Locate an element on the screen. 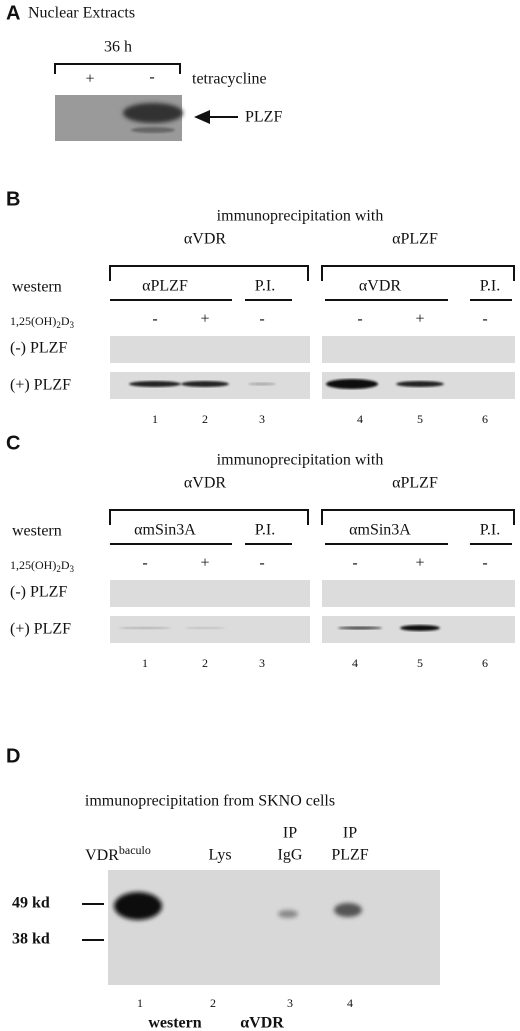  treatment-part: 1,25(OH) is located at coordinates (33, 321).